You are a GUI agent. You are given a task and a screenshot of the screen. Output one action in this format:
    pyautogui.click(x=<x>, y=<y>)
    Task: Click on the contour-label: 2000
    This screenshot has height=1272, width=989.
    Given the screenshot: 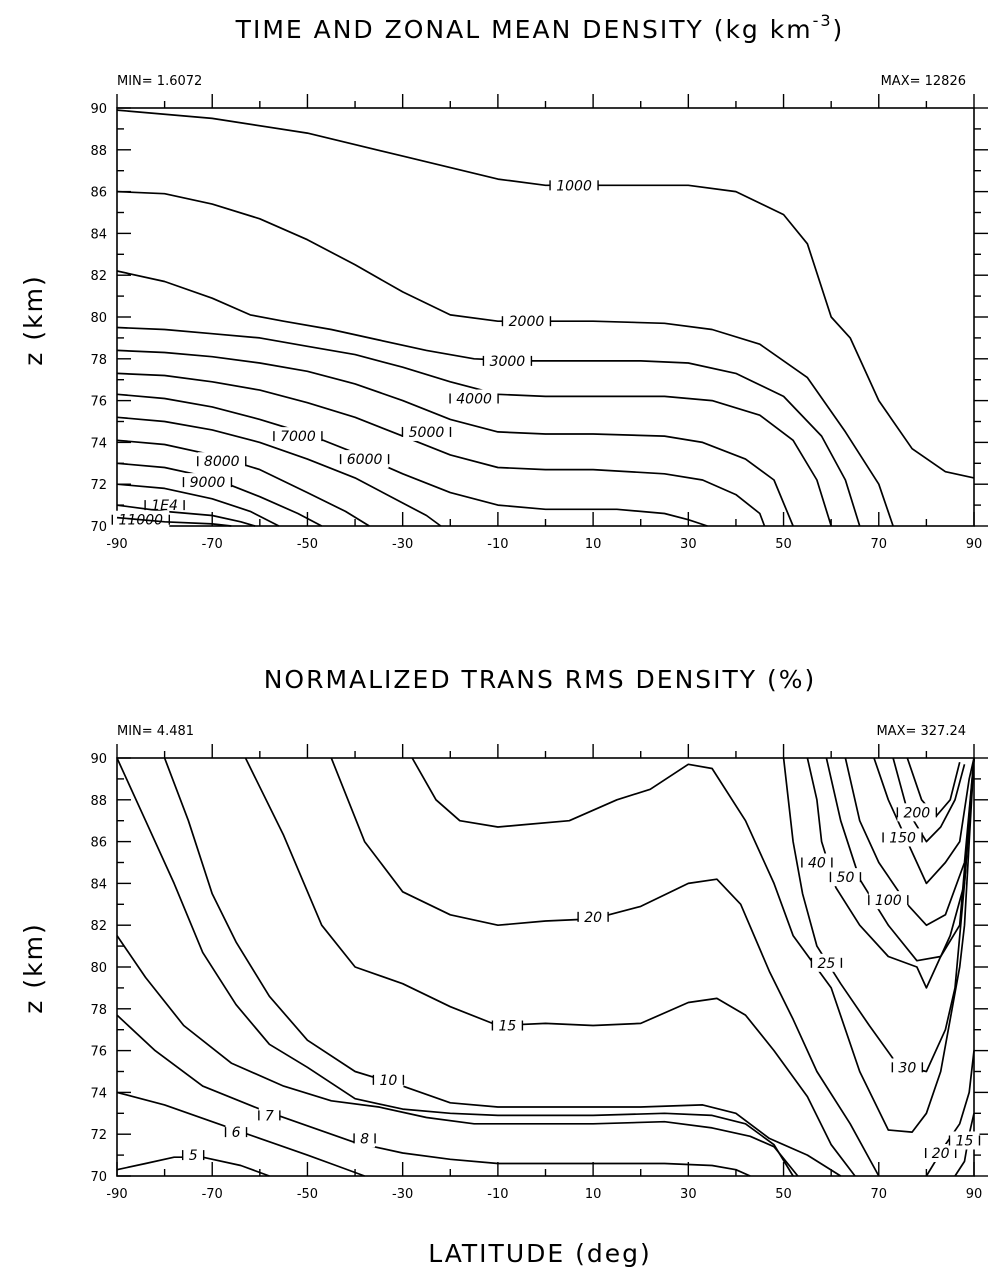 What is the action you would take?
    pyautogui.click(x=527, y=322)
    